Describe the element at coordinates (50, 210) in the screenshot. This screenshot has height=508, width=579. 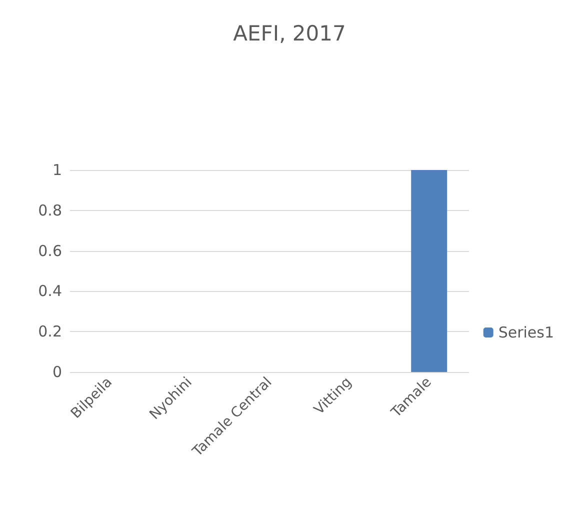
I see `y-tick-label: 0.8` at that location.